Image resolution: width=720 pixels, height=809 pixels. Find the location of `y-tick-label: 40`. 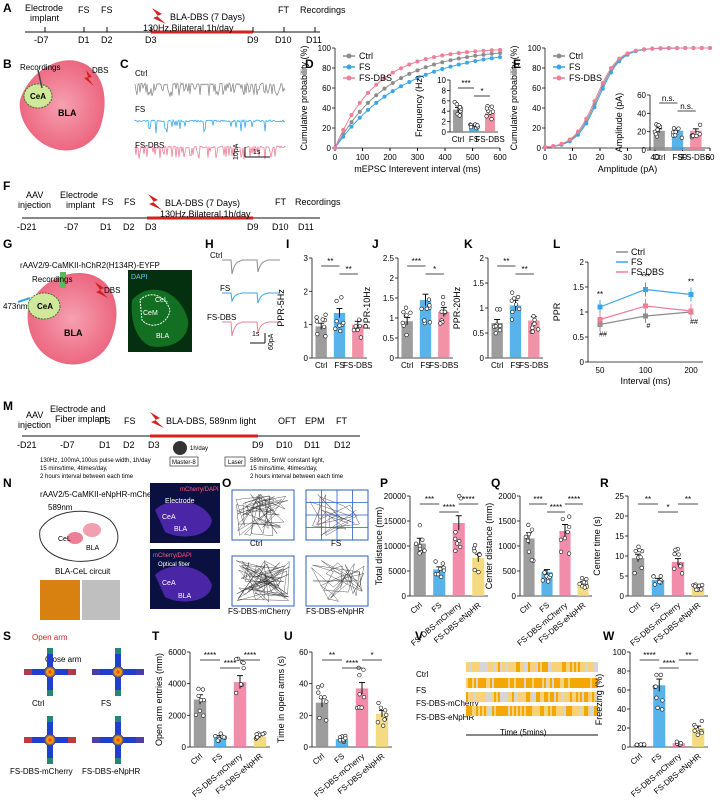

y-tick-label: 40 is located at coordinates (303, 684).